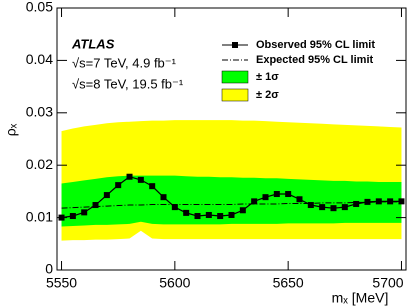  What do you see at coordinates (61, 283) in the screenshot?
I see `x-tick-label: 5550` at bounding box center [61, 283].